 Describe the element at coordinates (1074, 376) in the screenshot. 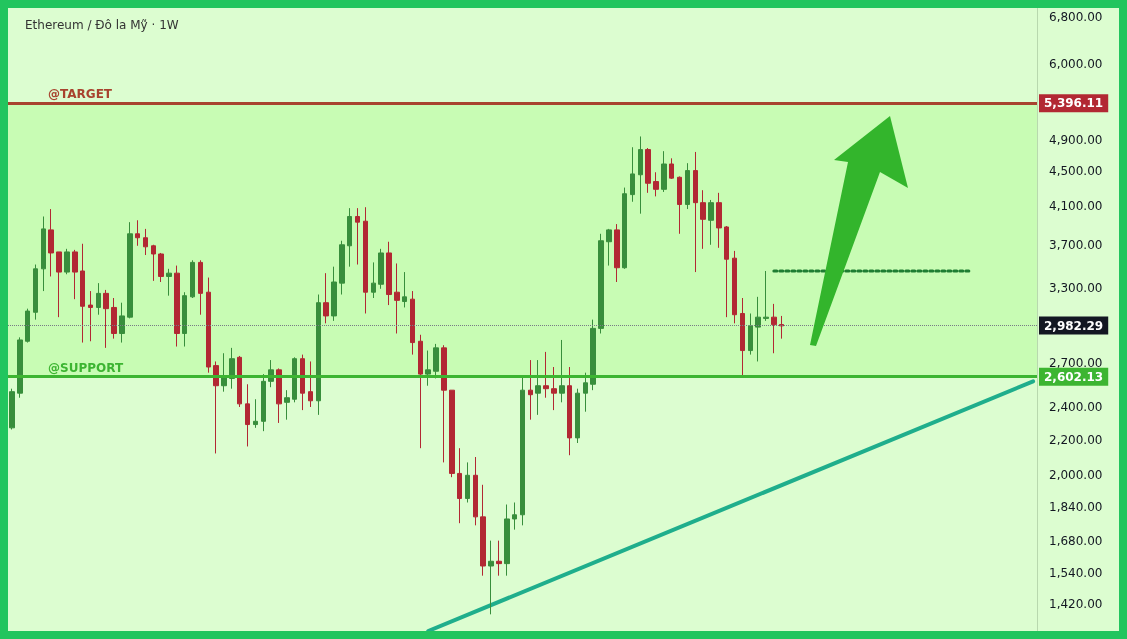

I see `text: 2,602.13` at that location.